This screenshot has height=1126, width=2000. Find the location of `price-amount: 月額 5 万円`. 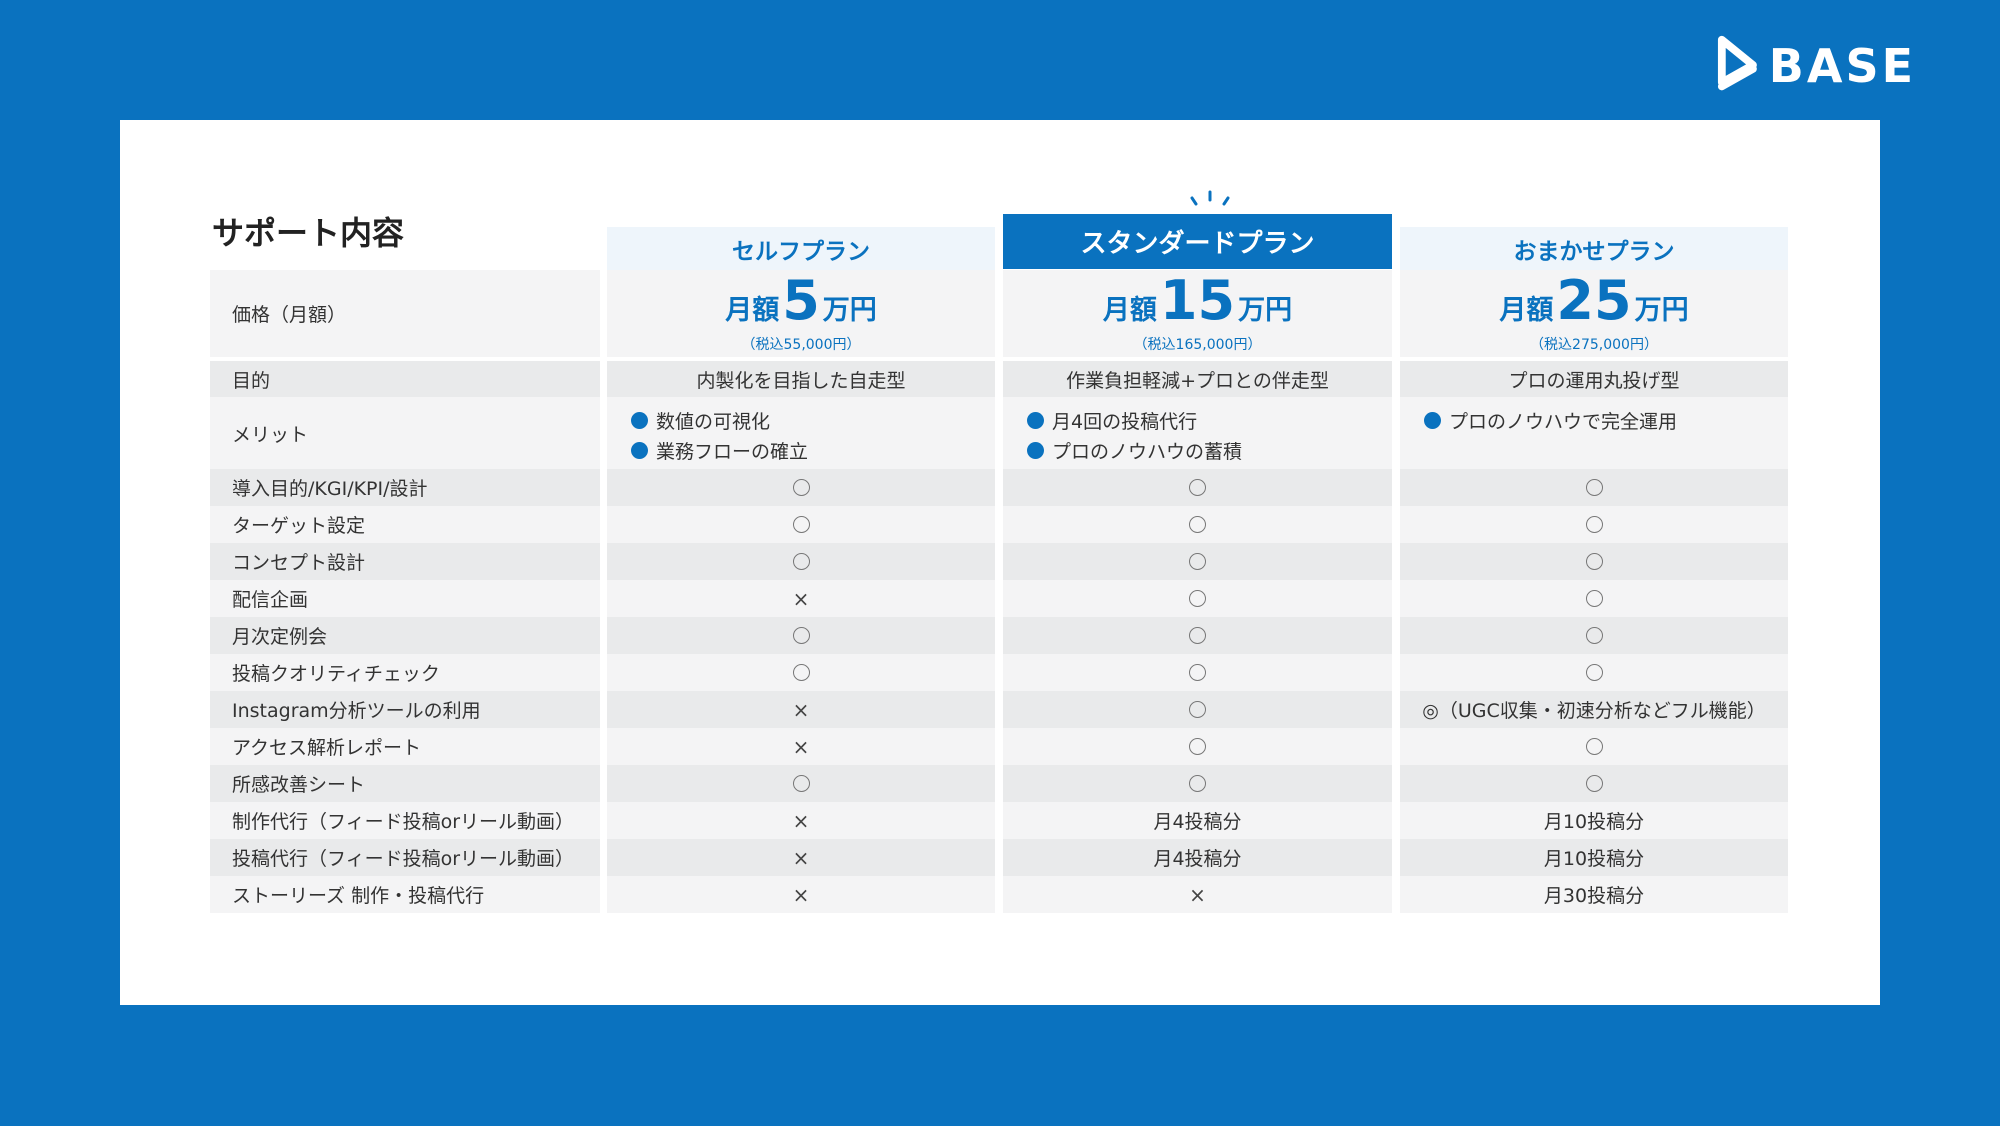

price-amount: 月額 5 万円 is located at coordinates (801, 300).